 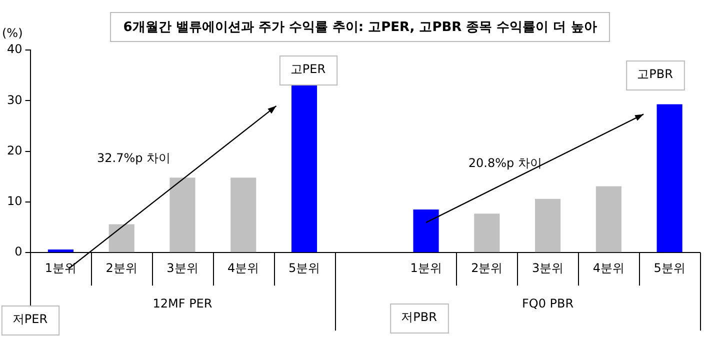 What do you see at coordinates (14, 49) in the screenshot?
I see `y-tick-label: 40` at bounding box center [14, 49].